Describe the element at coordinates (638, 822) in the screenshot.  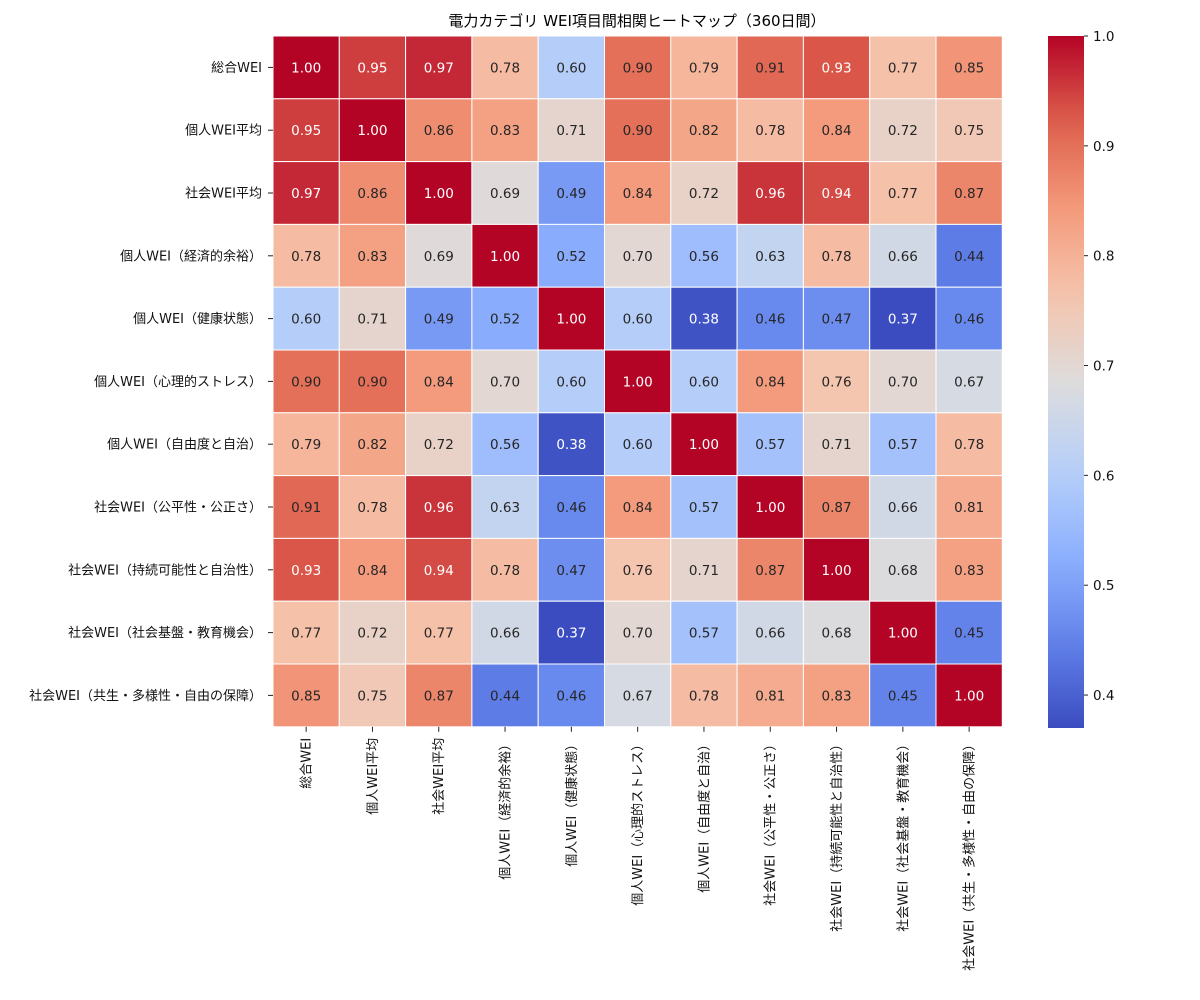
I see `x-tick-label: 個人WEI（心理的ストレス）` at that location.